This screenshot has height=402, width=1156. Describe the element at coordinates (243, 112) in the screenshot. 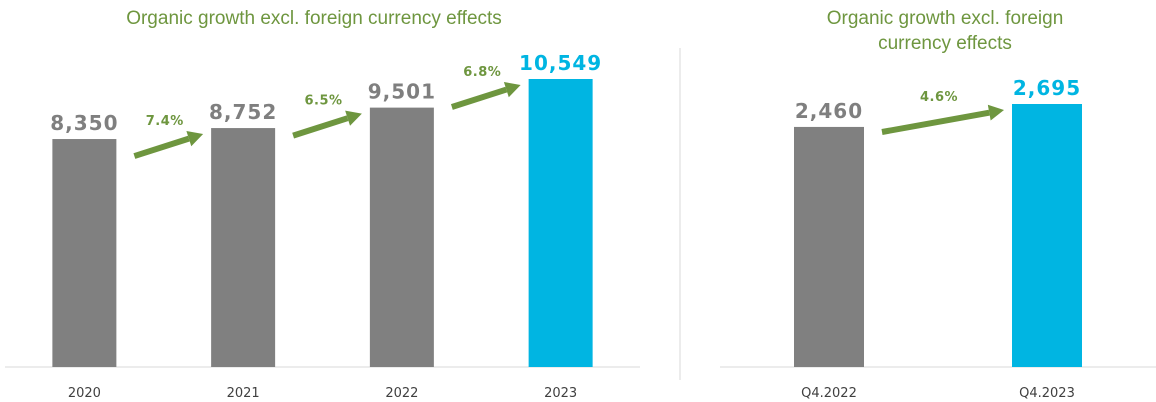

I see `value-label-2021: 8,752` at that location.